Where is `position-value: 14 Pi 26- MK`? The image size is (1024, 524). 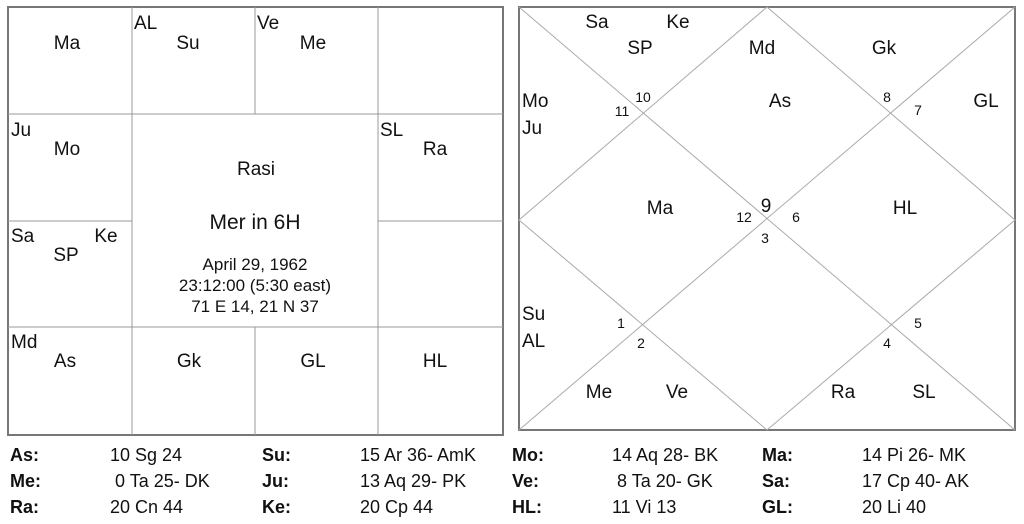
position-value: 14 Pi 26- MK is located at coordinates (914, 455).